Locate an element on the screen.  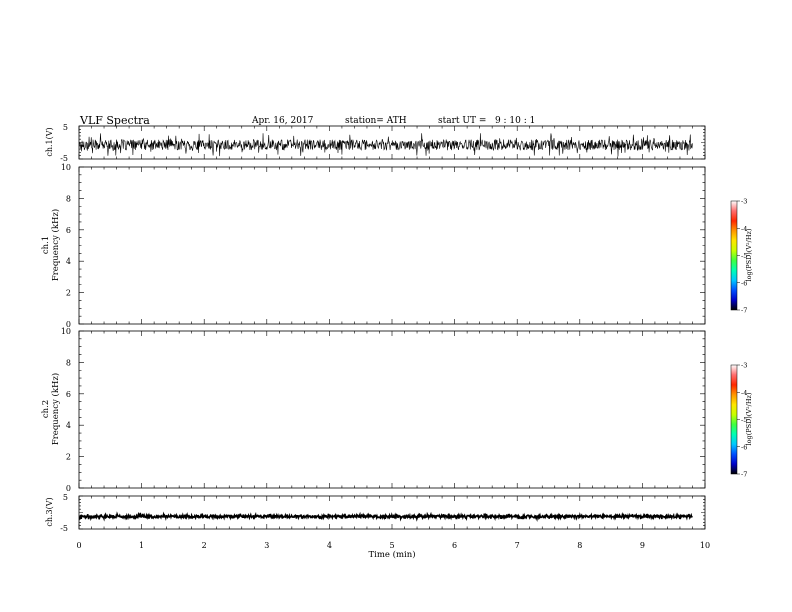
ch1-waveform-ticks is located at coordinates (392, 142).